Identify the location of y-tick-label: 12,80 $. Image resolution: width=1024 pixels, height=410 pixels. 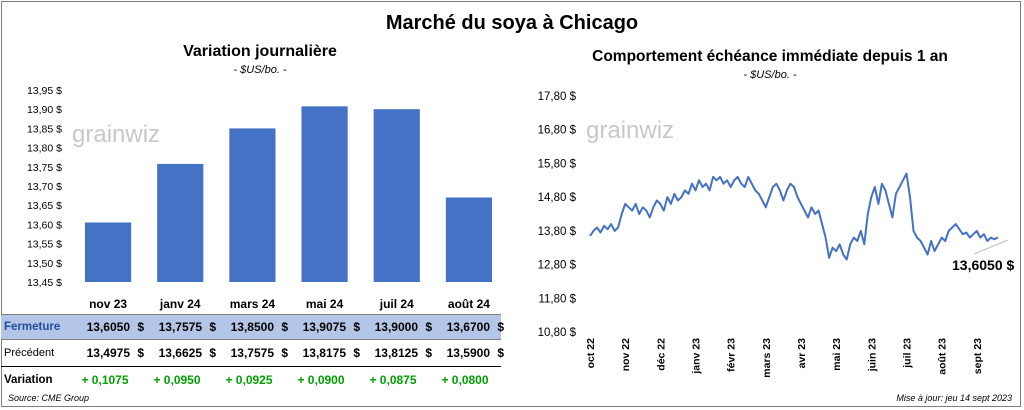
(557, 266).